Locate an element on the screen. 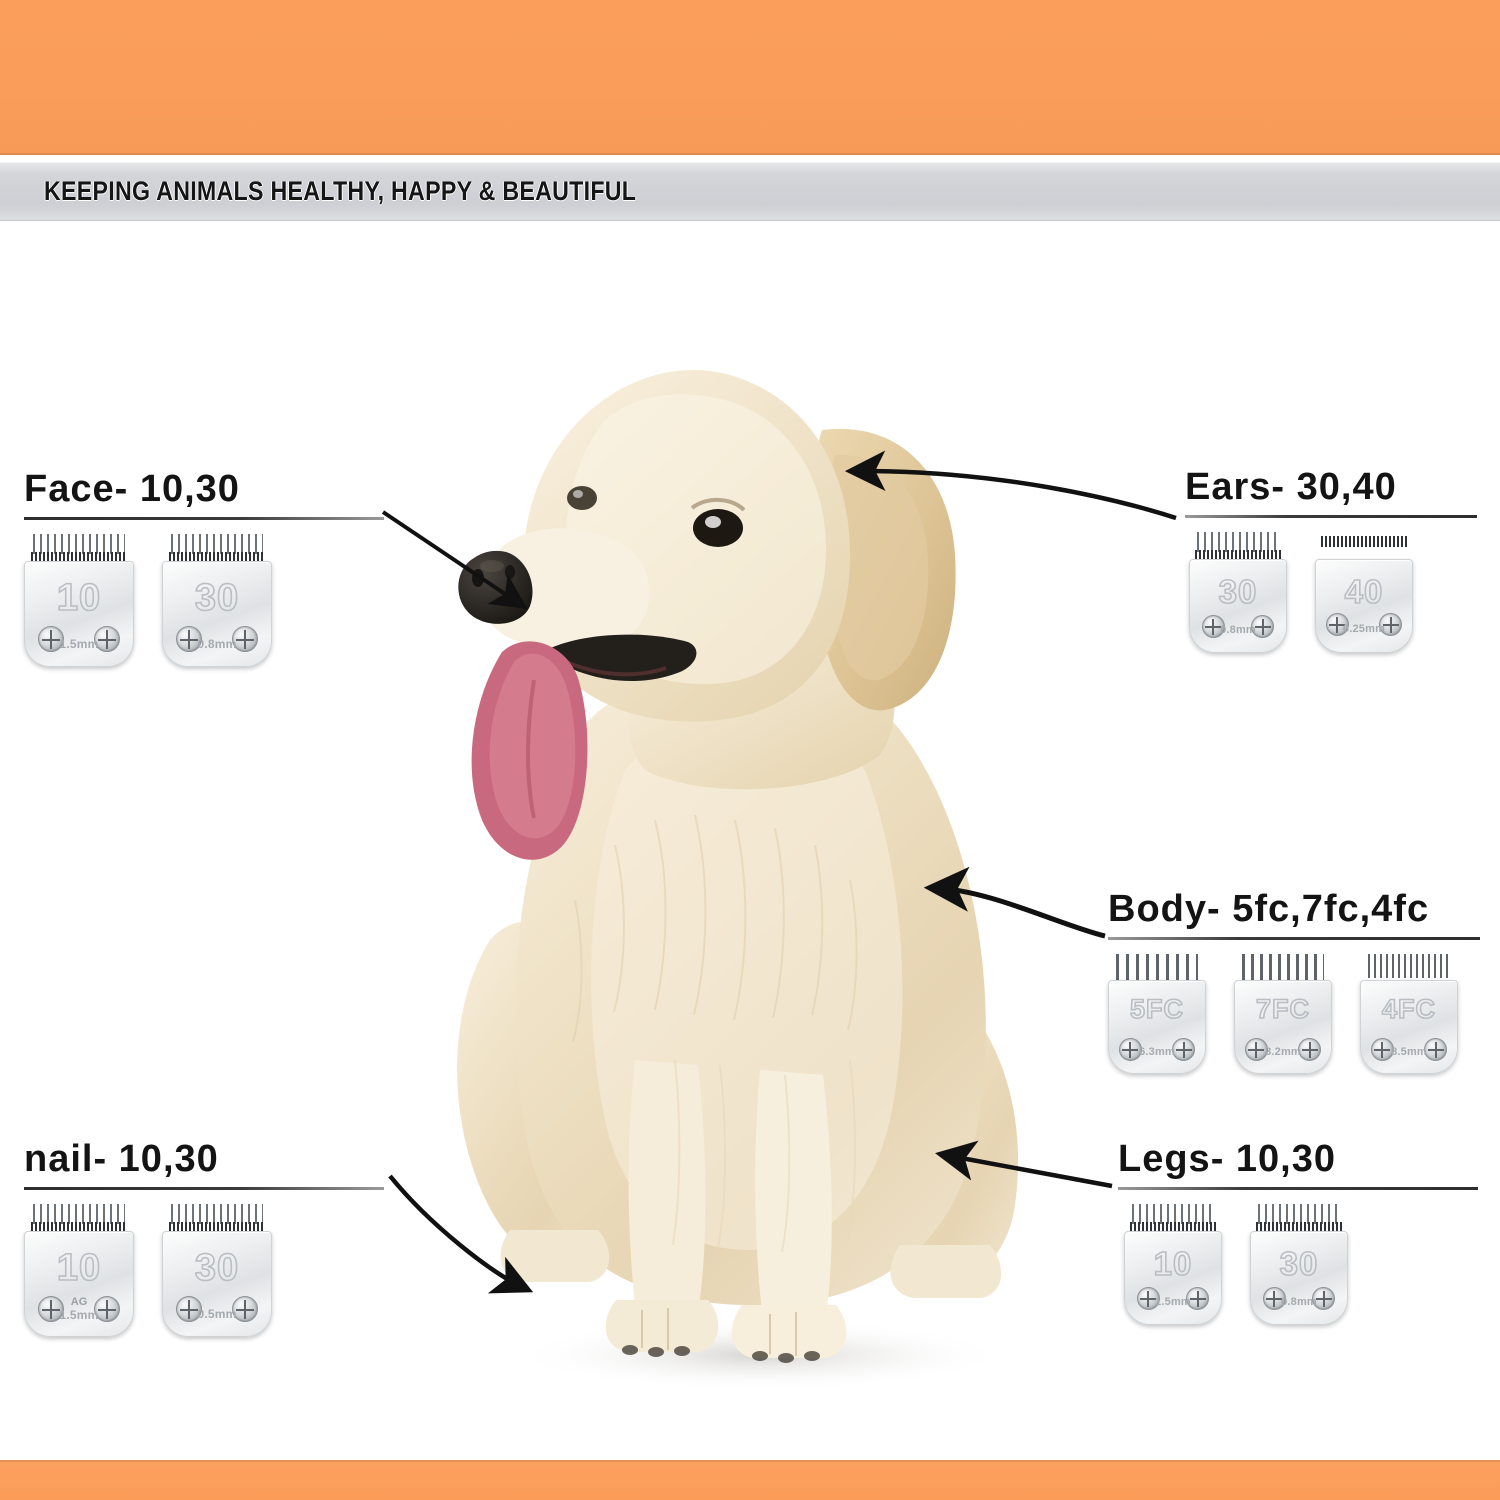 The height and width of the screenshot is (1500, 1500). blade-series-code: AG is located at coordinates (79, 1302).